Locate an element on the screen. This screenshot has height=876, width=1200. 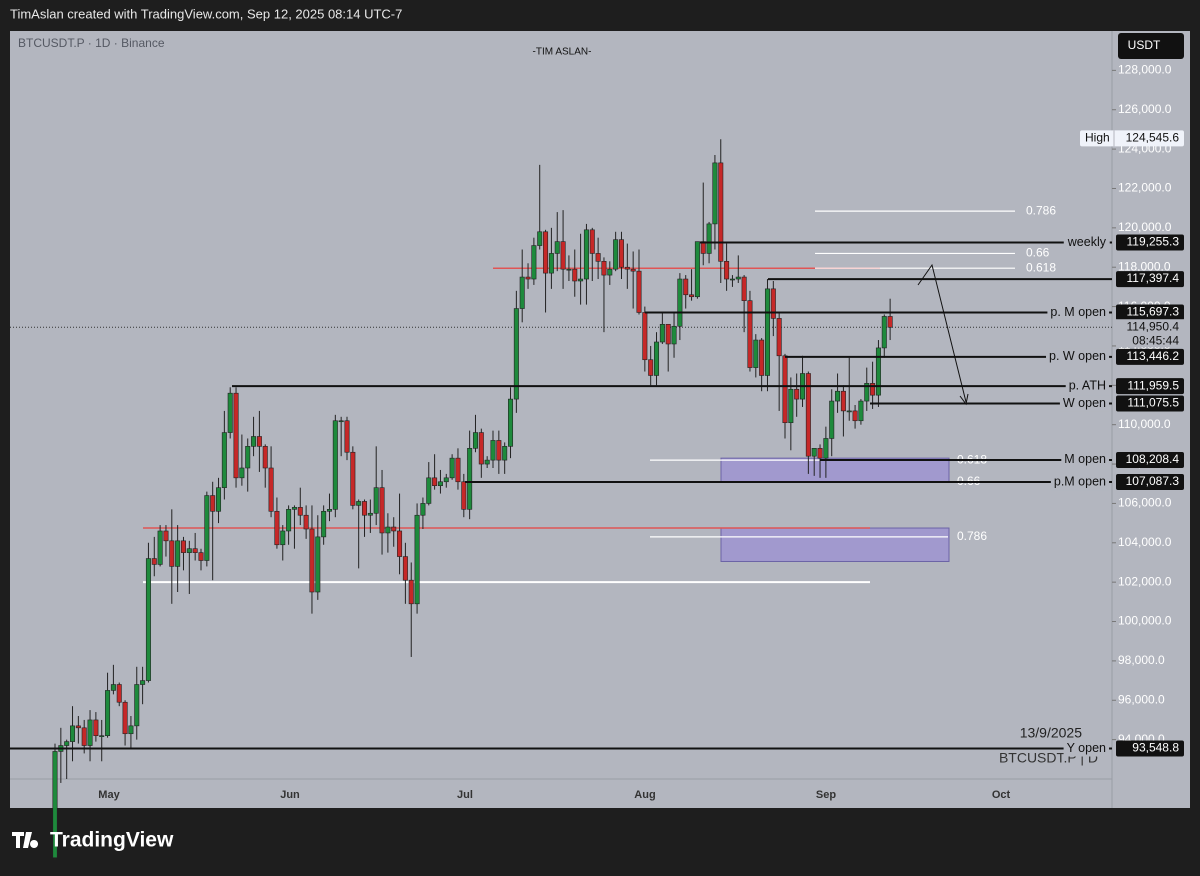
price-tag-label: 108,208.4 is located at coordinates (1153, 459).